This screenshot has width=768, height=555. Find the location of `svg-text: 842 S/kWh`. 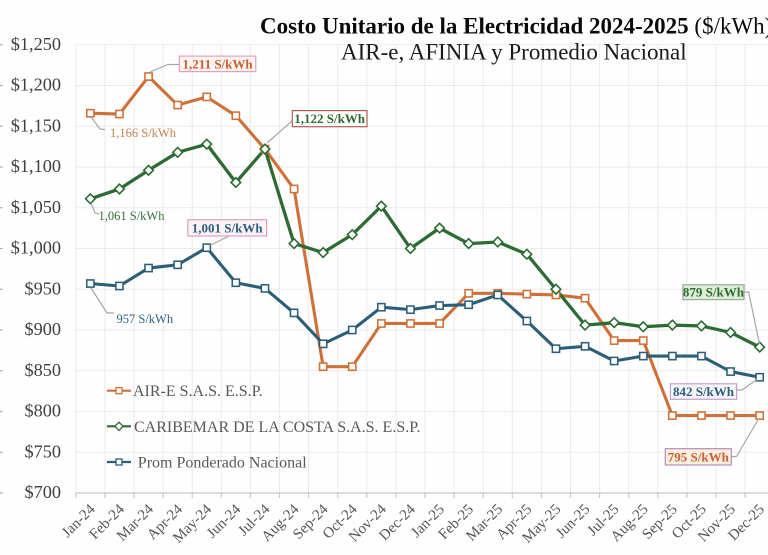

svg-text: 842 S/kWh is located at coordinates (704, 391).